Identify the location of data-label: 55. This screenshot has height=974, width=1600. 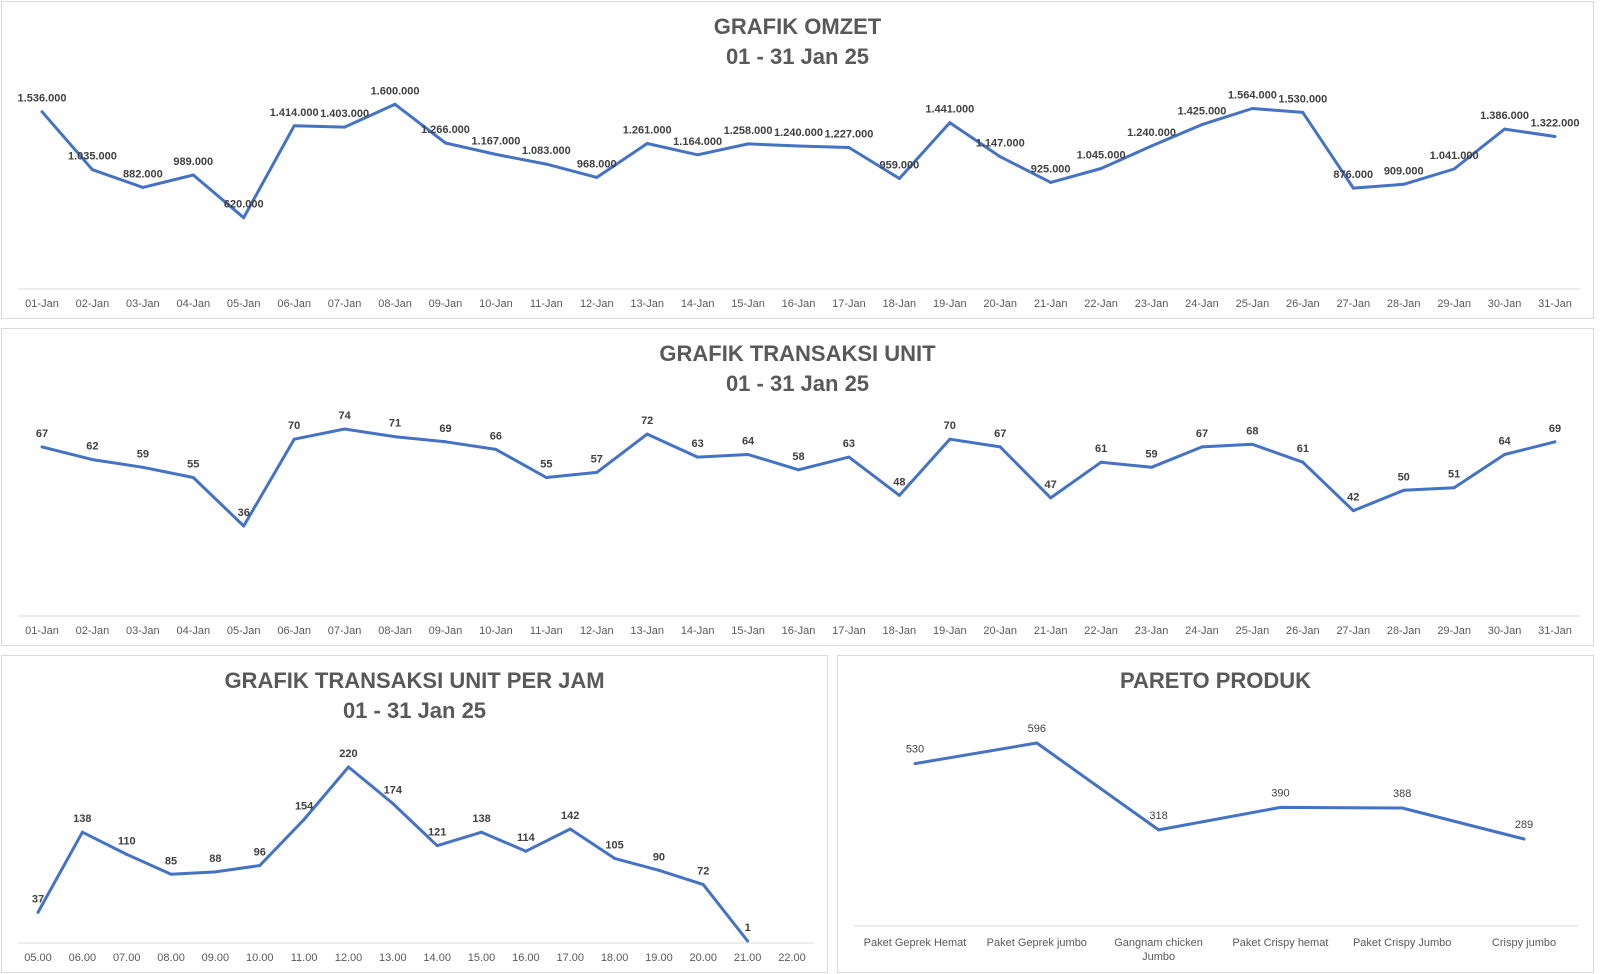
(193, 465).